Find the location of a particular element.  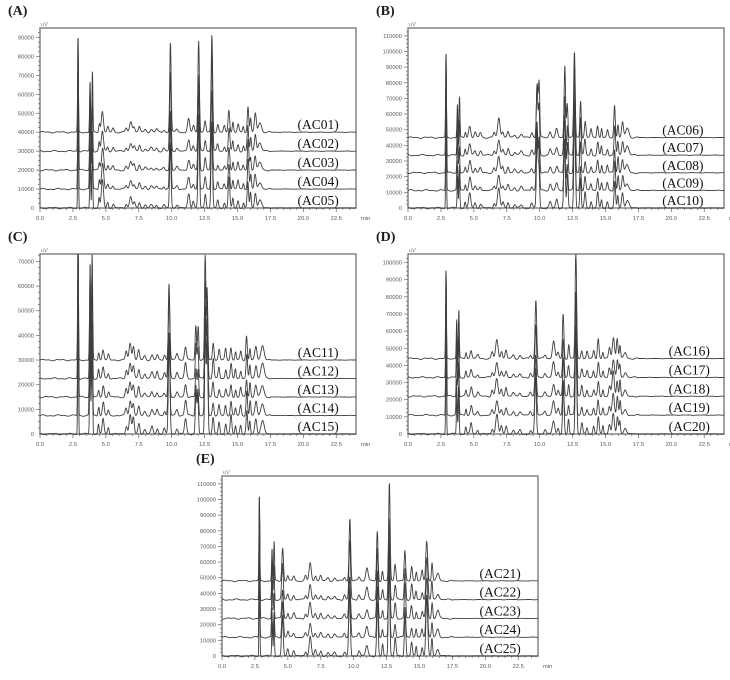

trace-label-ac14: (AC14) is located at coordinates (317, 408).